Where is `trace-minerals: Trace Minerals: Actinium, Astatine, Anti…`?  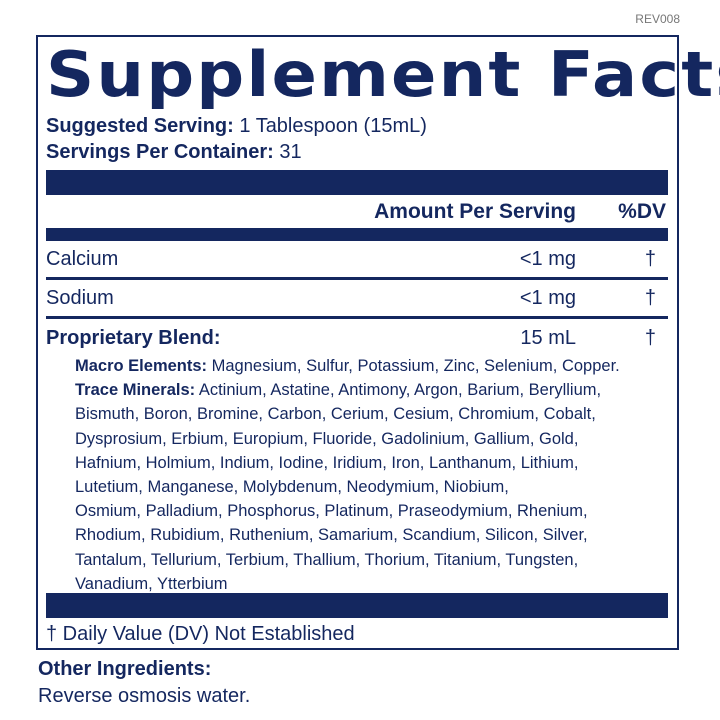 trace-minerals: Trace Minerals: Actinium, Astatine, Anti… is located at coordinates (347, 390).